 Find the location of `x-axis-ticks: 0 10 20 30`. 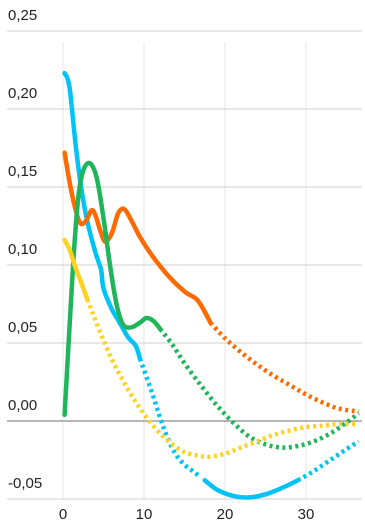

x-axis-ticks: 0 10 20 30 is located at coordinates (187, 514).